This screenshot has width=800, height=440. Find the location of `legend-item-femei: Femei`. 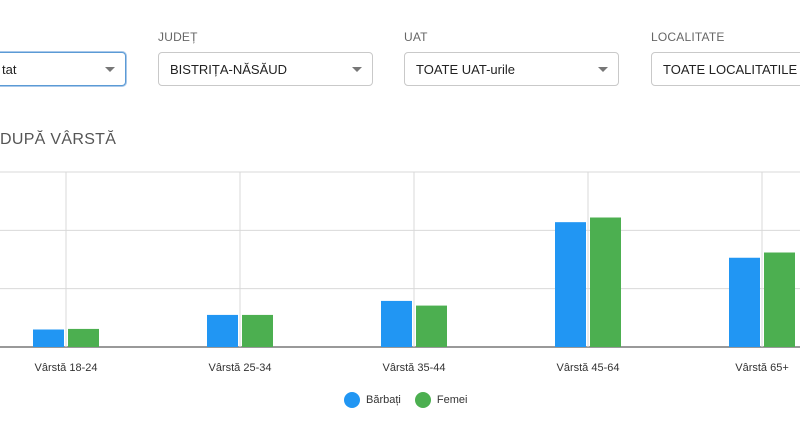

legend-item-femei: Femei is located at coordinates (441, 400).